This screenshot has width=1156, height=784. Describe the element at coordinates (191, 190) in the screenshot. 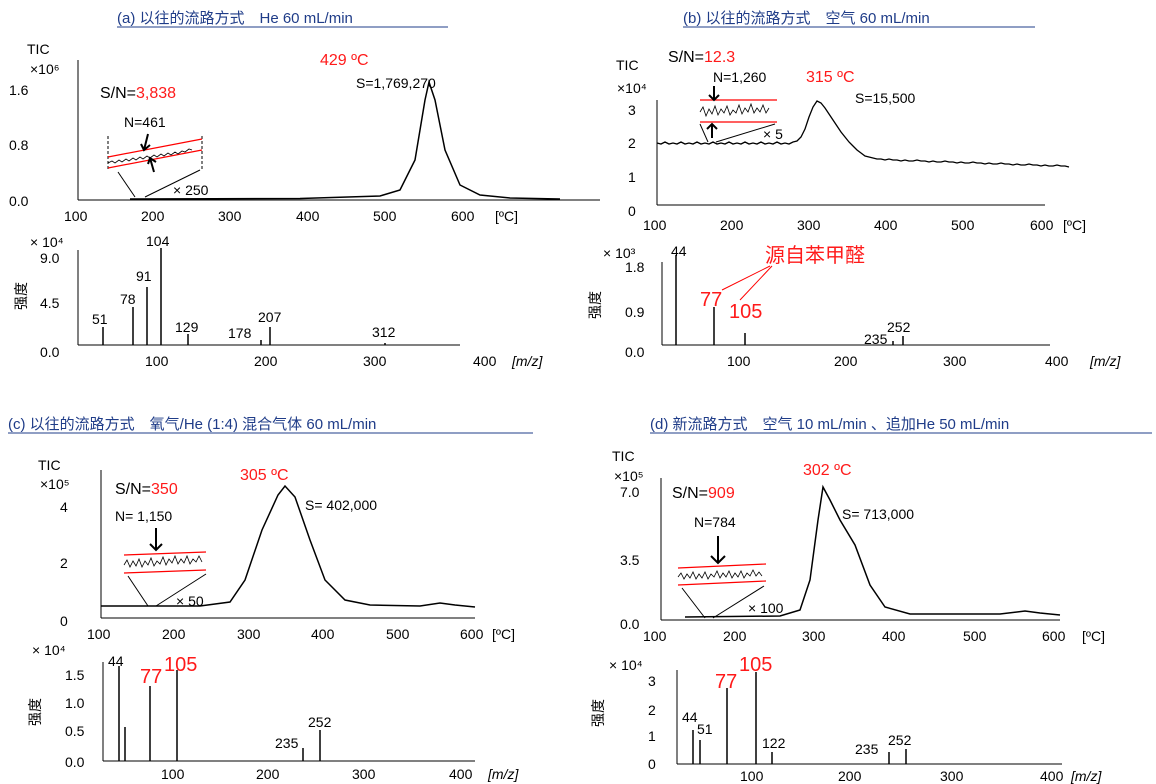

I see `zoom-factor: × 250` at that location.